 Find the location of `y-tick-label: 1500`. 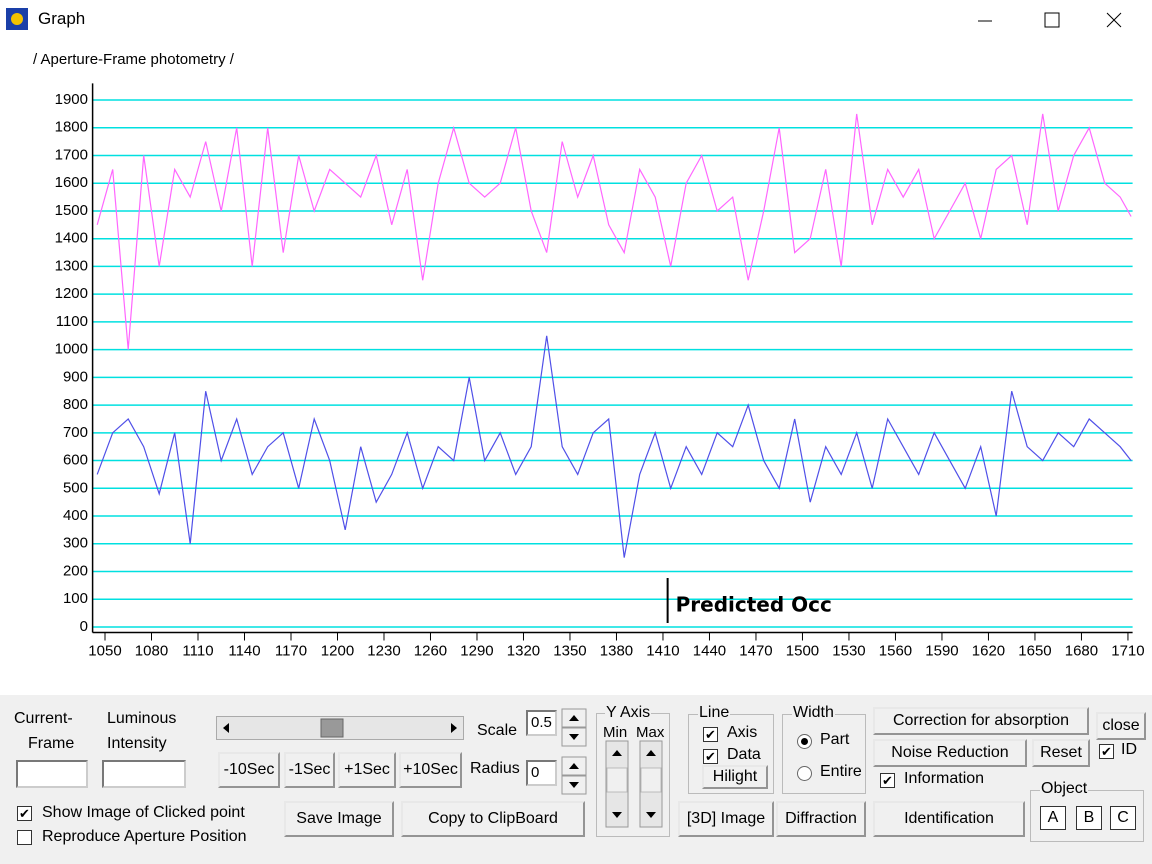

y-tick-label: 1500 is located at coordinates (71, 210).